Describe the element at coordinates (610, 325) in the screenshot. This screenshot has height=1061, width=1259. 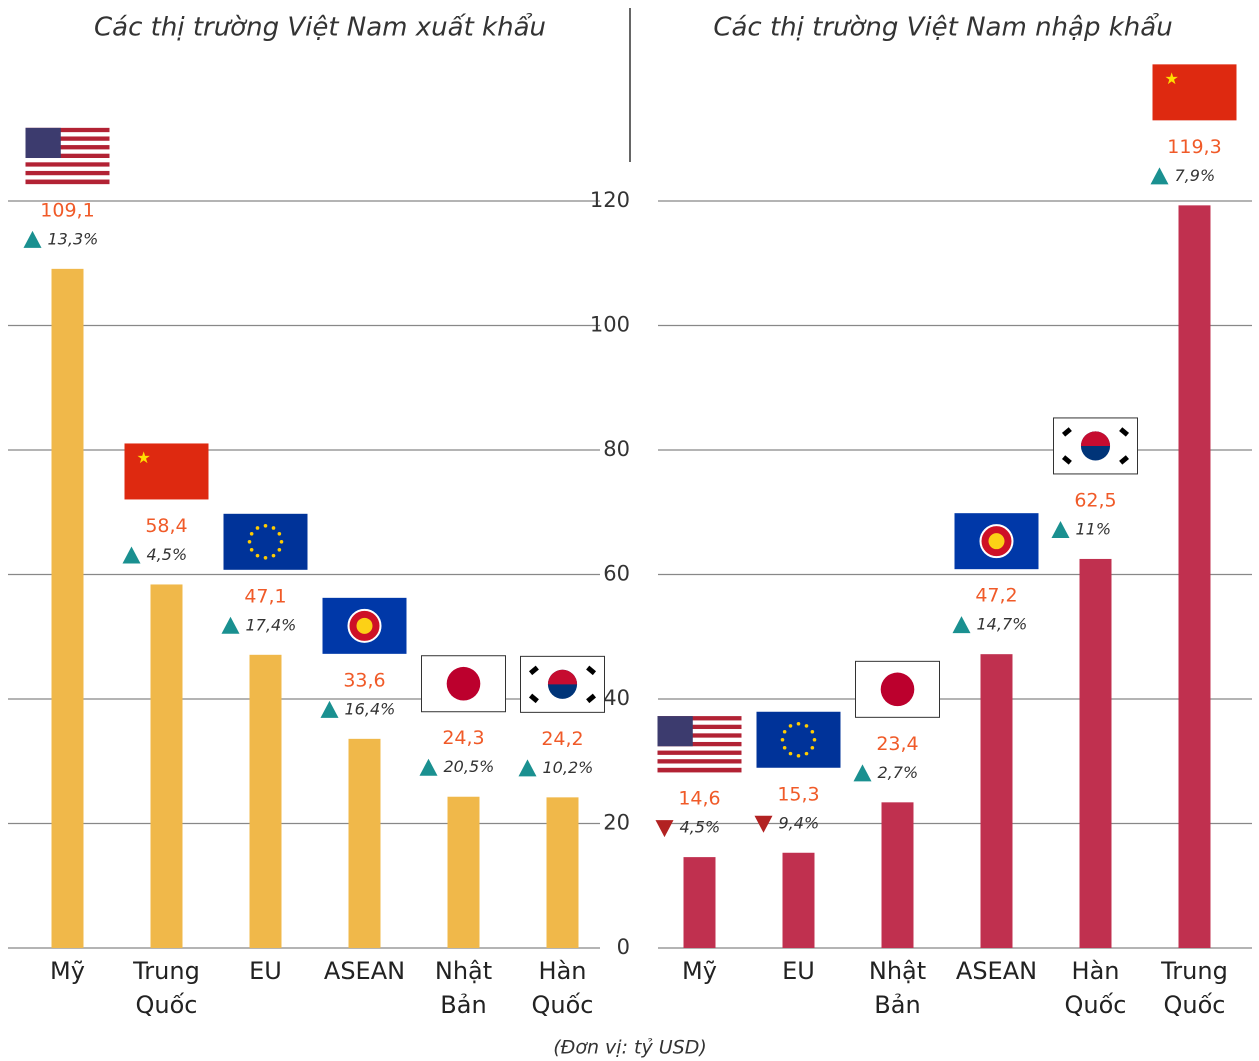
I see `y-tick-label: 100` at that location.